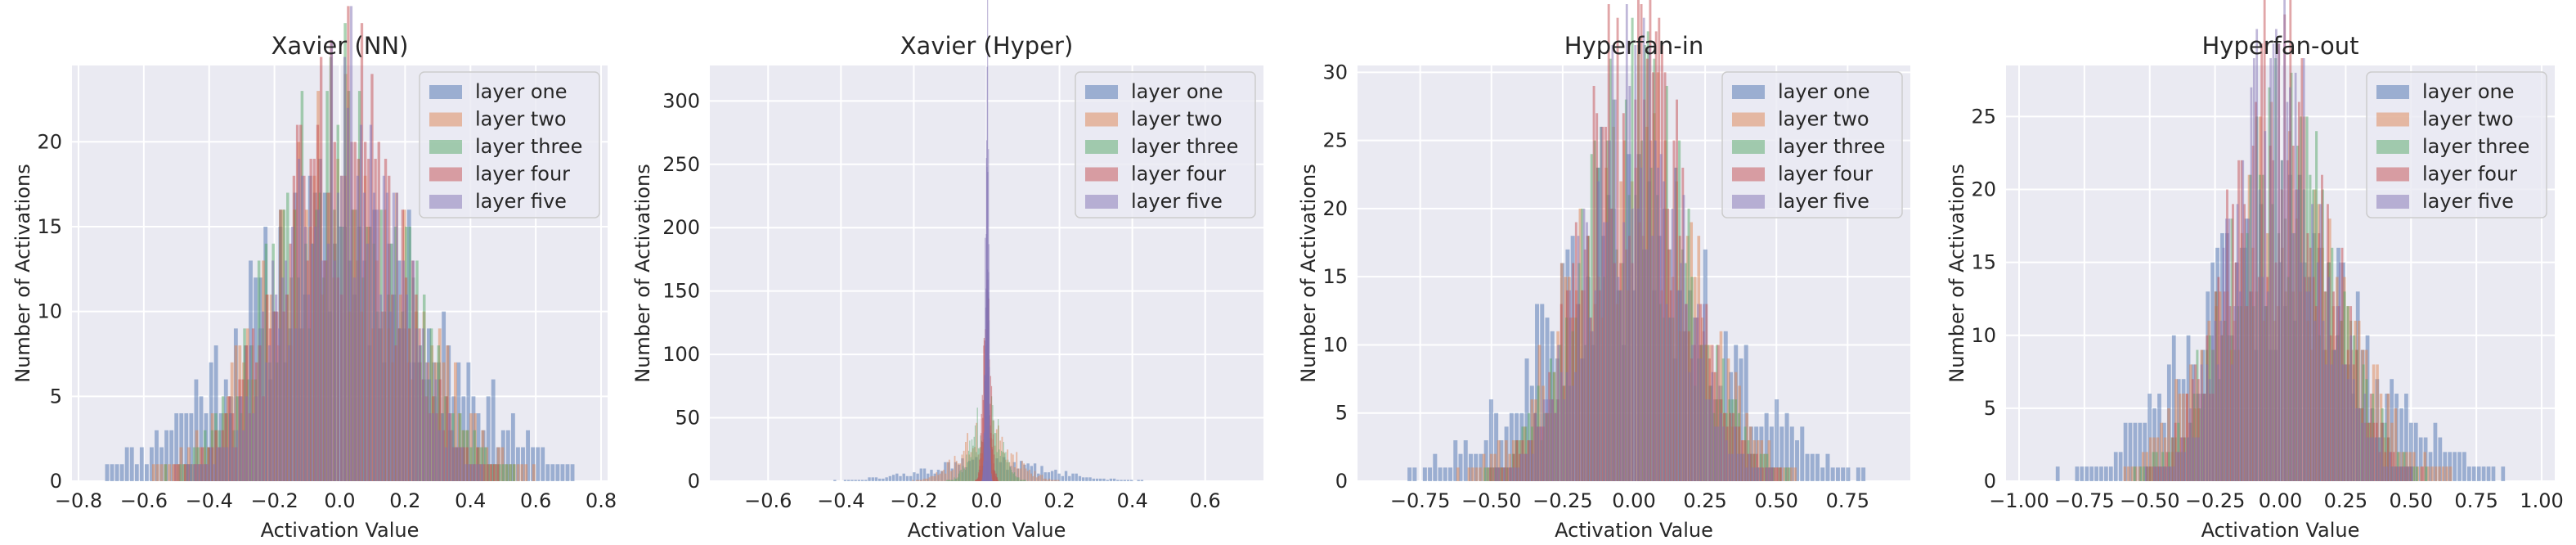 This screenshot has width=2576, height=545. I want to click on y-tick-label: 5, so click(1342, 413).